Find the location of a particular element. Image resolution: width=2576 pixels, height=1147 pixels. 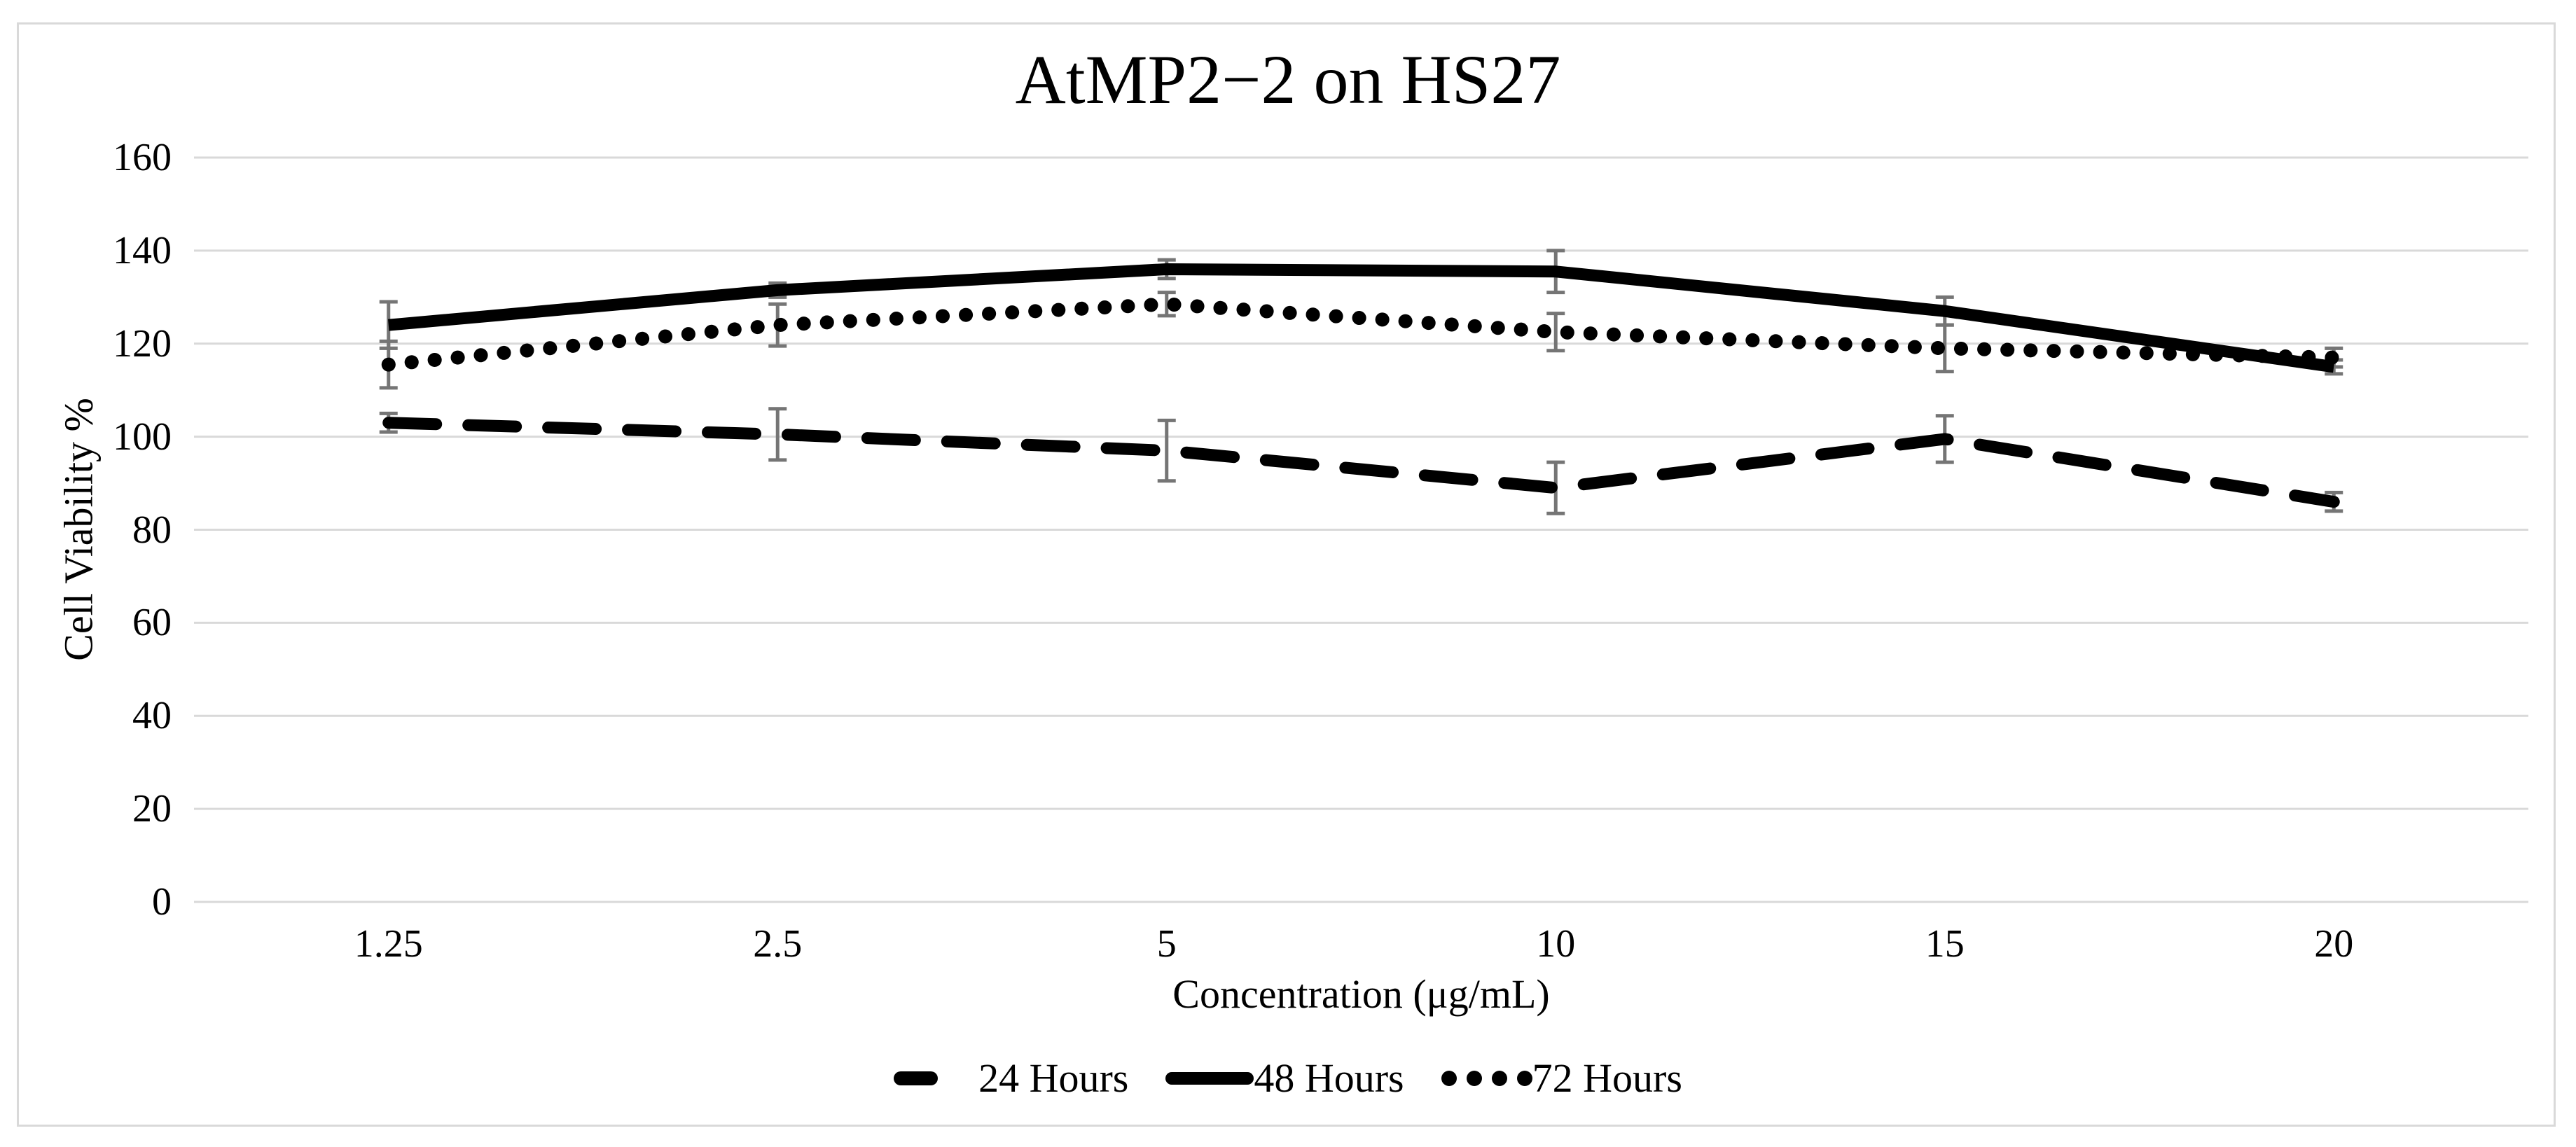

error-bars-24-hours is located at coordinates (1361, 461).